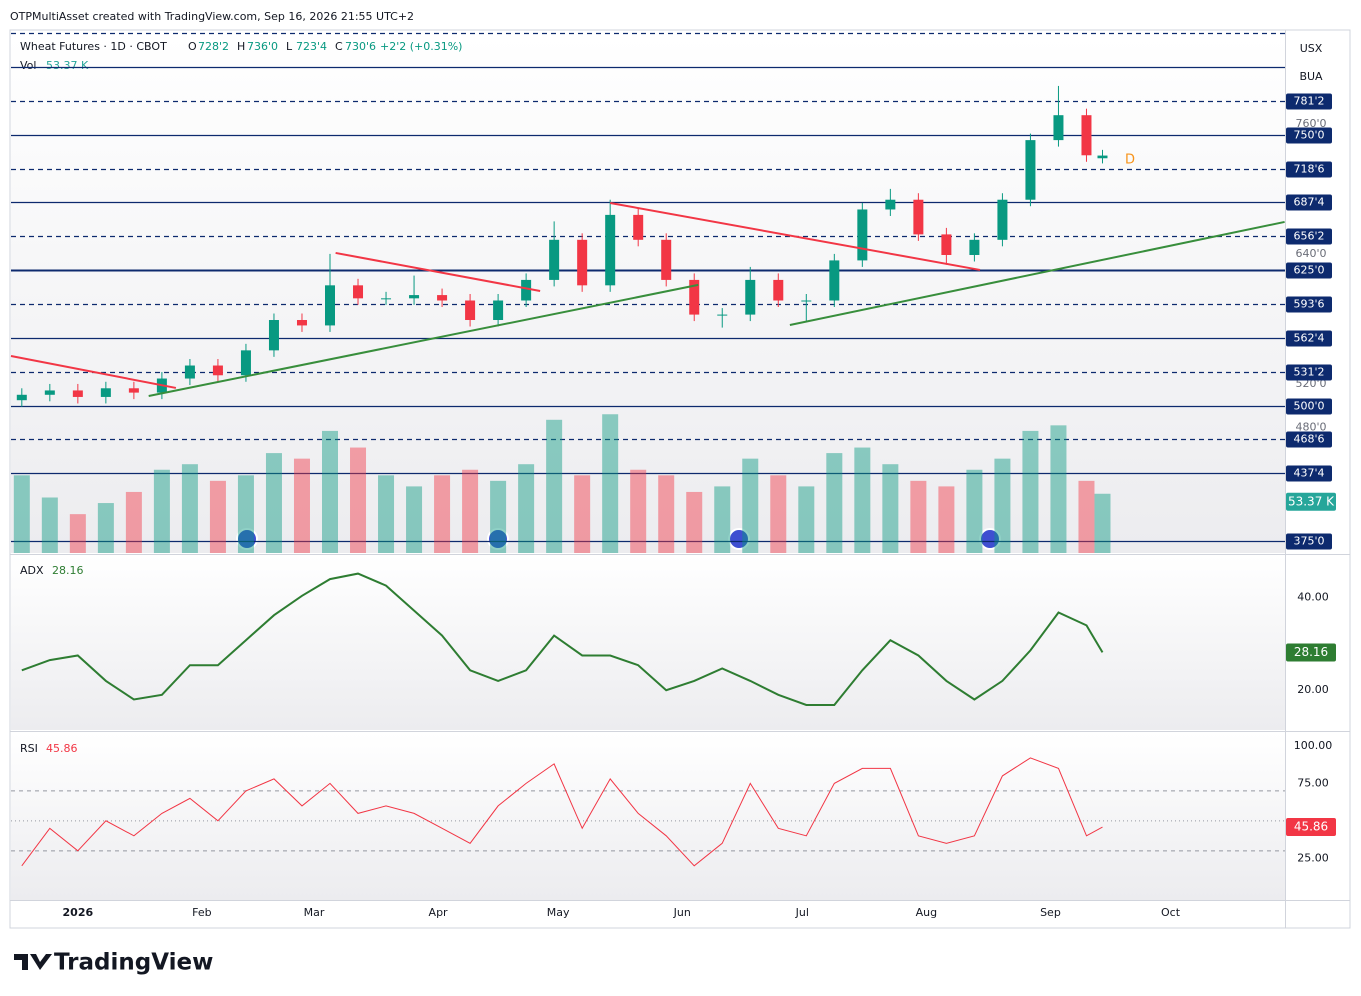 The width and height of the screenshot is (1361, 996). I want to click on logo-mark, so click(33, 962).